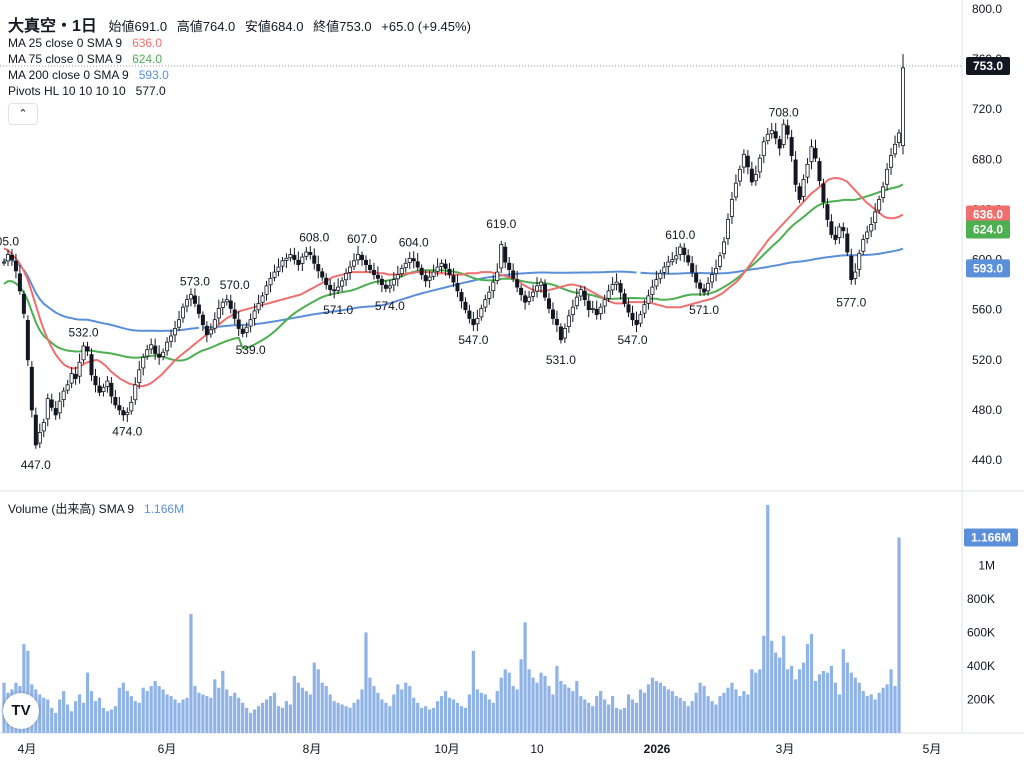 This screenshot has width=1024, height=773. I want to click on pivot-label: 447.0, so click(36, 465).